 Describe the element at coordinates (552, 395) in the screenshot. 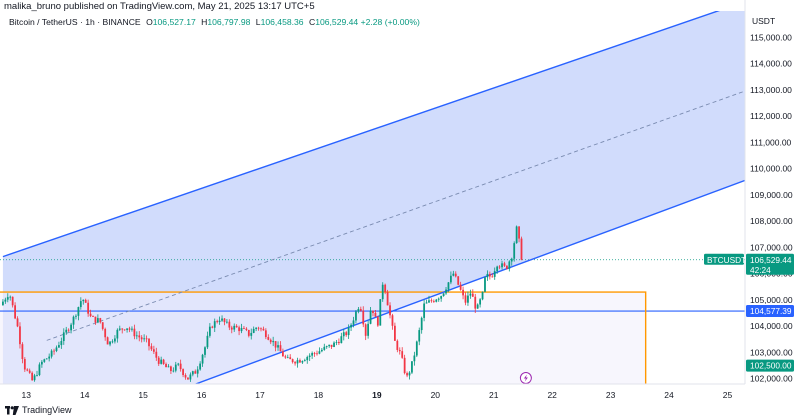

I see `time-tick-label: 22` at that location.